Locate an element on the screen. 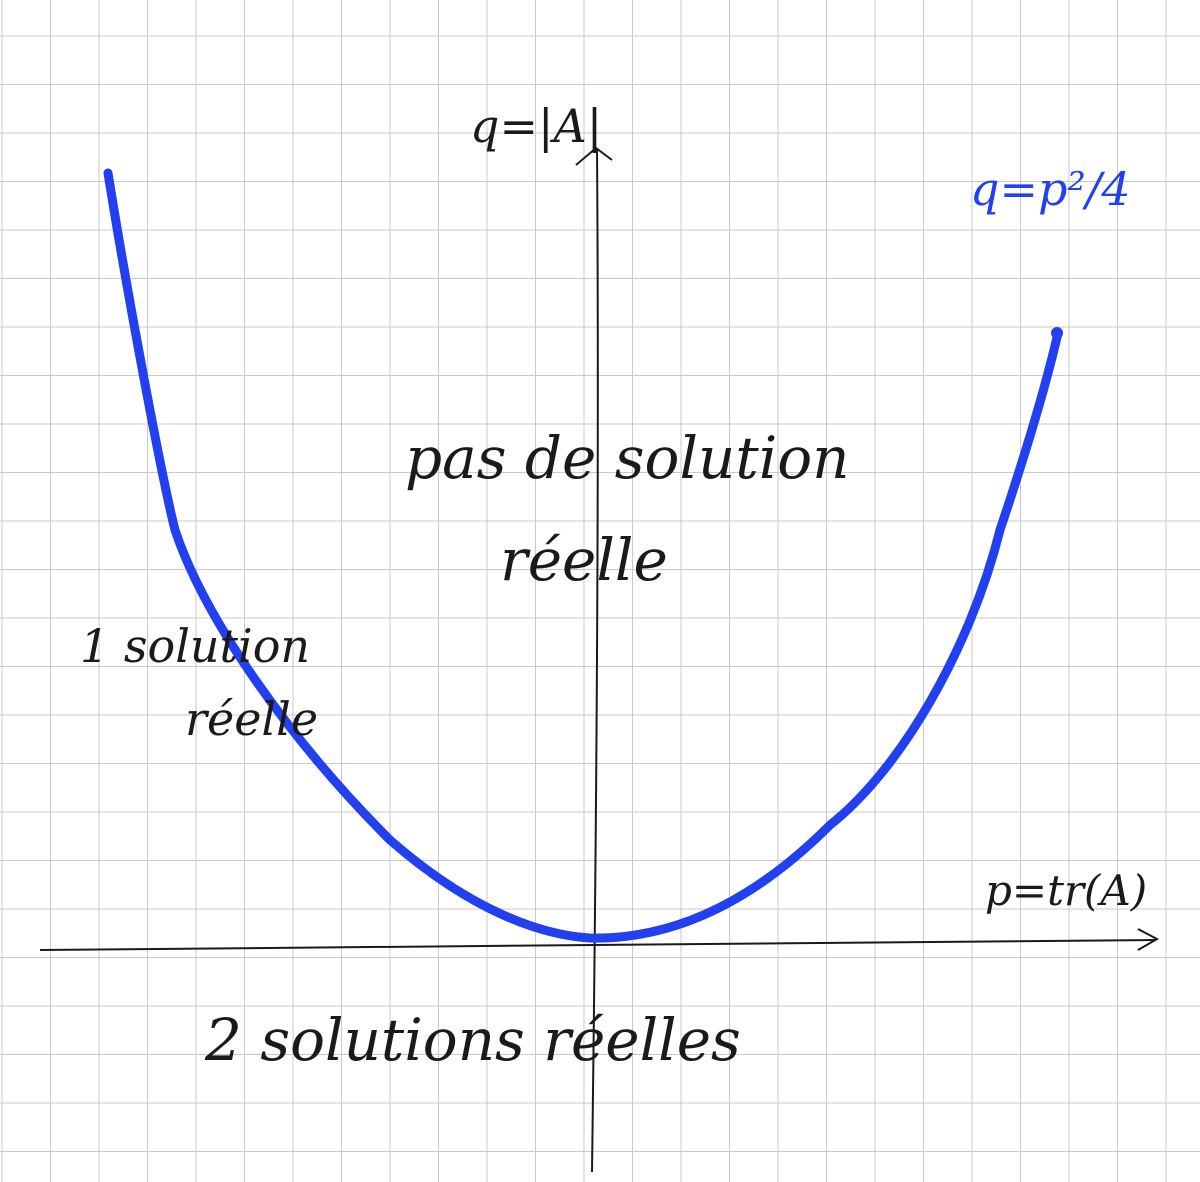 Image resolution: width=1200 pixels, height=1182 pixels. region-one-solution-line1: 1 solution is located at coordinates (195, 646).